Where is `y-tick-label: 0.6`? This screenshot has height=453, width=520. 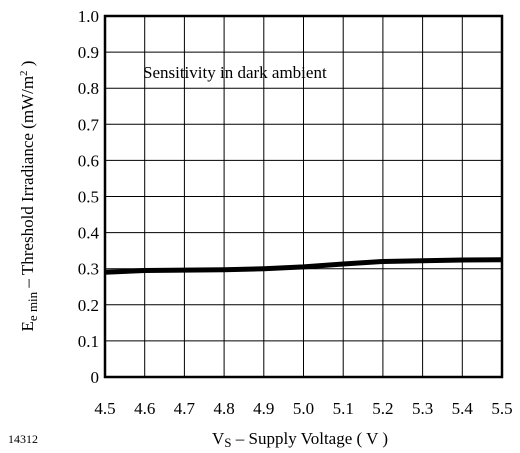 y-tick-label: 0.6 is located at coordinates (88, 160).